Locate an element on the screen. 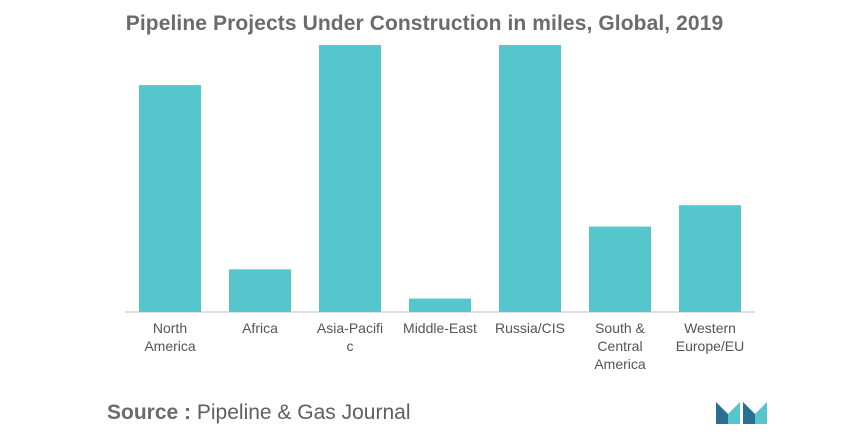 This screenshot has width=849, height=439. x-tick-label-2: Asia-Pacifi c is located at coordinates (350, 337).